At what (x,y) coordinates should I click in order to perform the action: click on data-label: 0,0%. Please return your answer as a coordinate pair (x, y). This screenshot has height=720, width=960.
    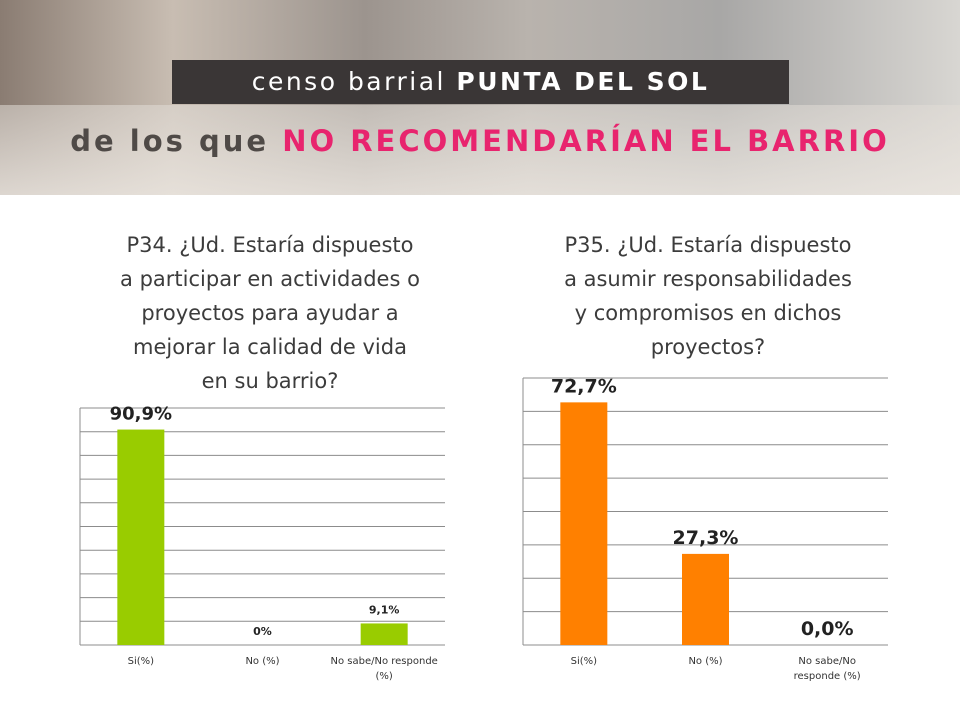
    Looking at the image, I should click on (827, 629).